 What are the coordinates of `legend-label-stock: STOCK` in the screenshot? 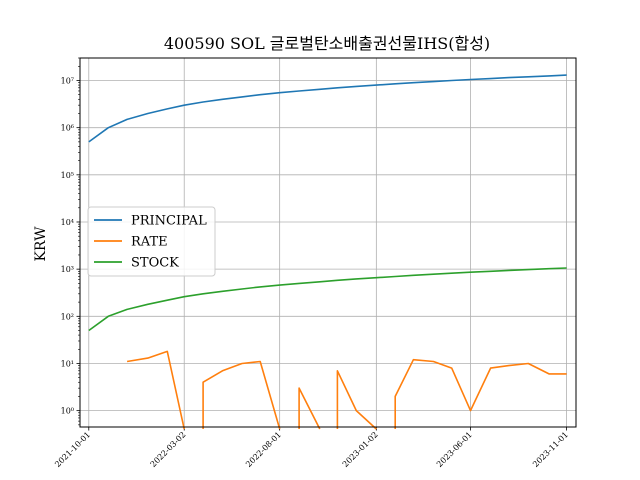 It's located at (155, 263).